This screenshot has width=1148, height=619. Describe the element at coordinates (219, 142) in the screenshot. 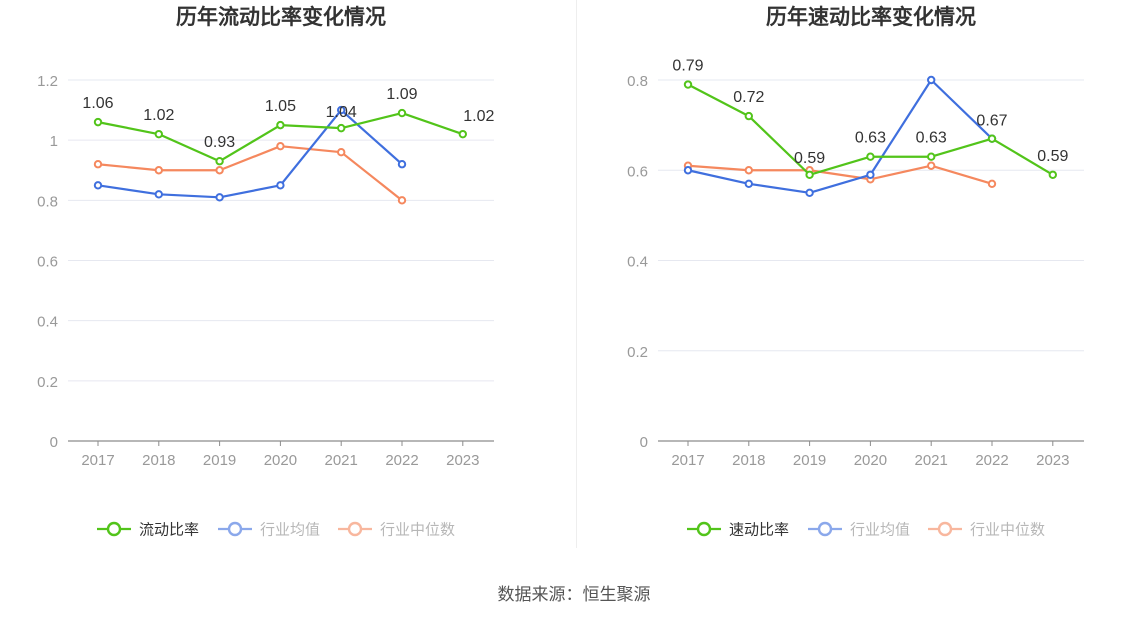

I see `data-label: 0.93` at that location.